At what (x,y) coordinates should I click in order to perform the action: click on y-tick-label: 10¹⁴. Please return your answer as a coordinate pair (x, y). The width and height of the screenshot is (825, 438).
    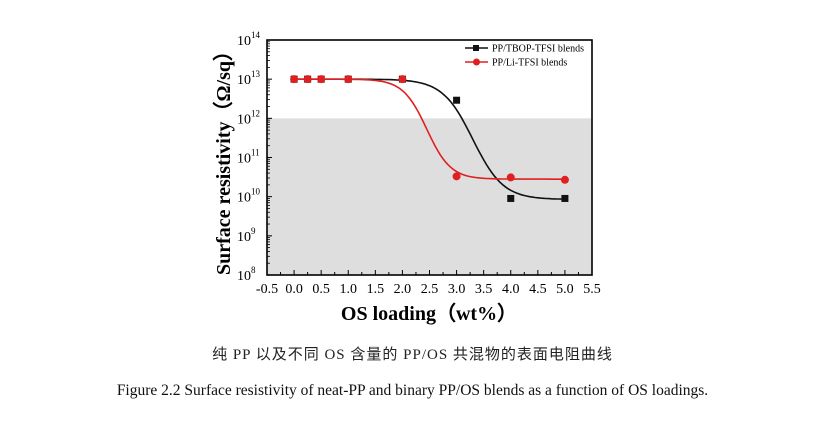
    Looking at the image, I should click on (249, 39).